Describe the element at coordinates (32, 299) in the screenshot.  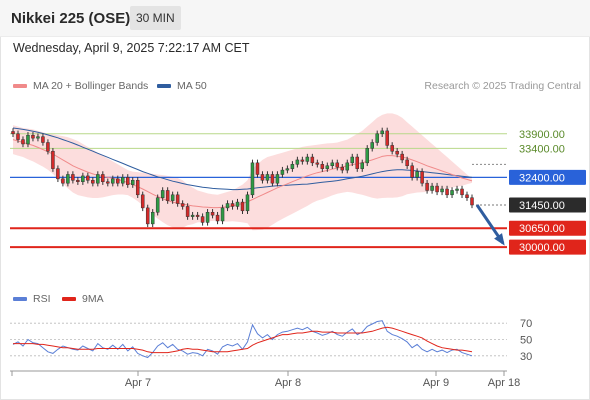
I see `legend-rsi: RSI` at that location.